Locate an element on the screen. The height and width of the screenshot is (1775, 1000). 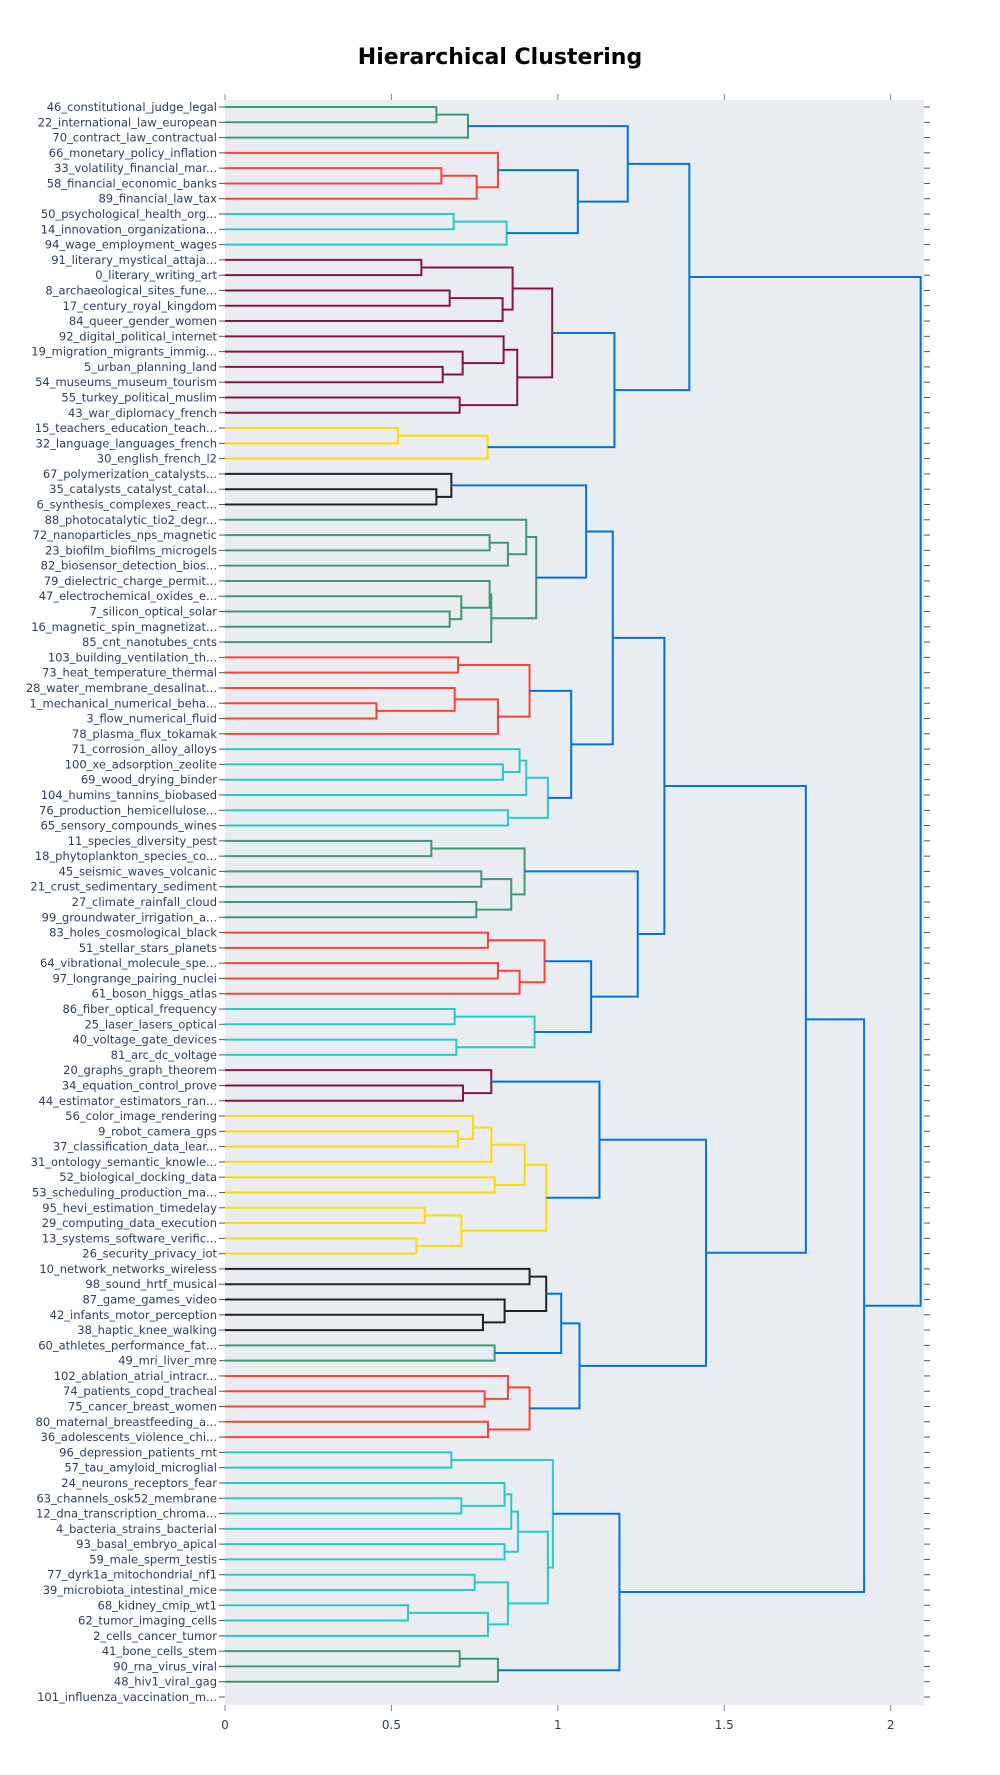
leaf-label: 62_tumor_imaging_cells is located at coordinates (147, 1621).